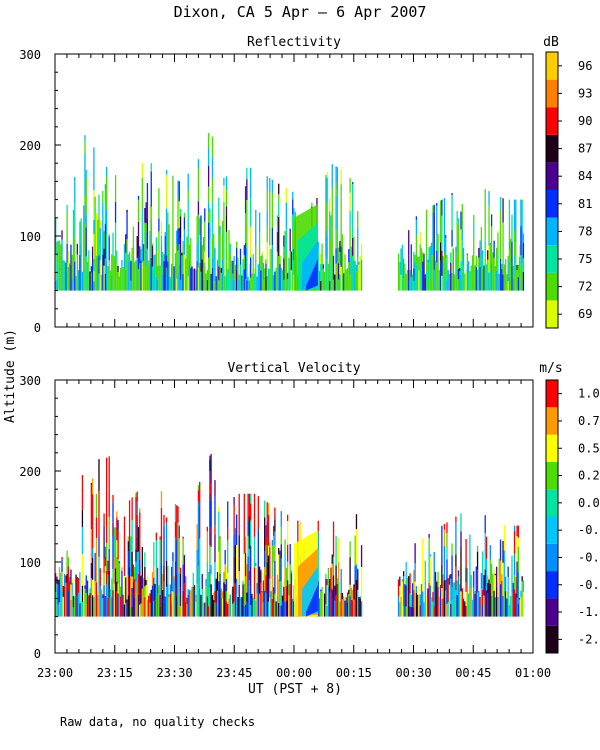 This screenshot has width=600, height=750. I want to click on colorbar-label: 84, so click(585, 176).